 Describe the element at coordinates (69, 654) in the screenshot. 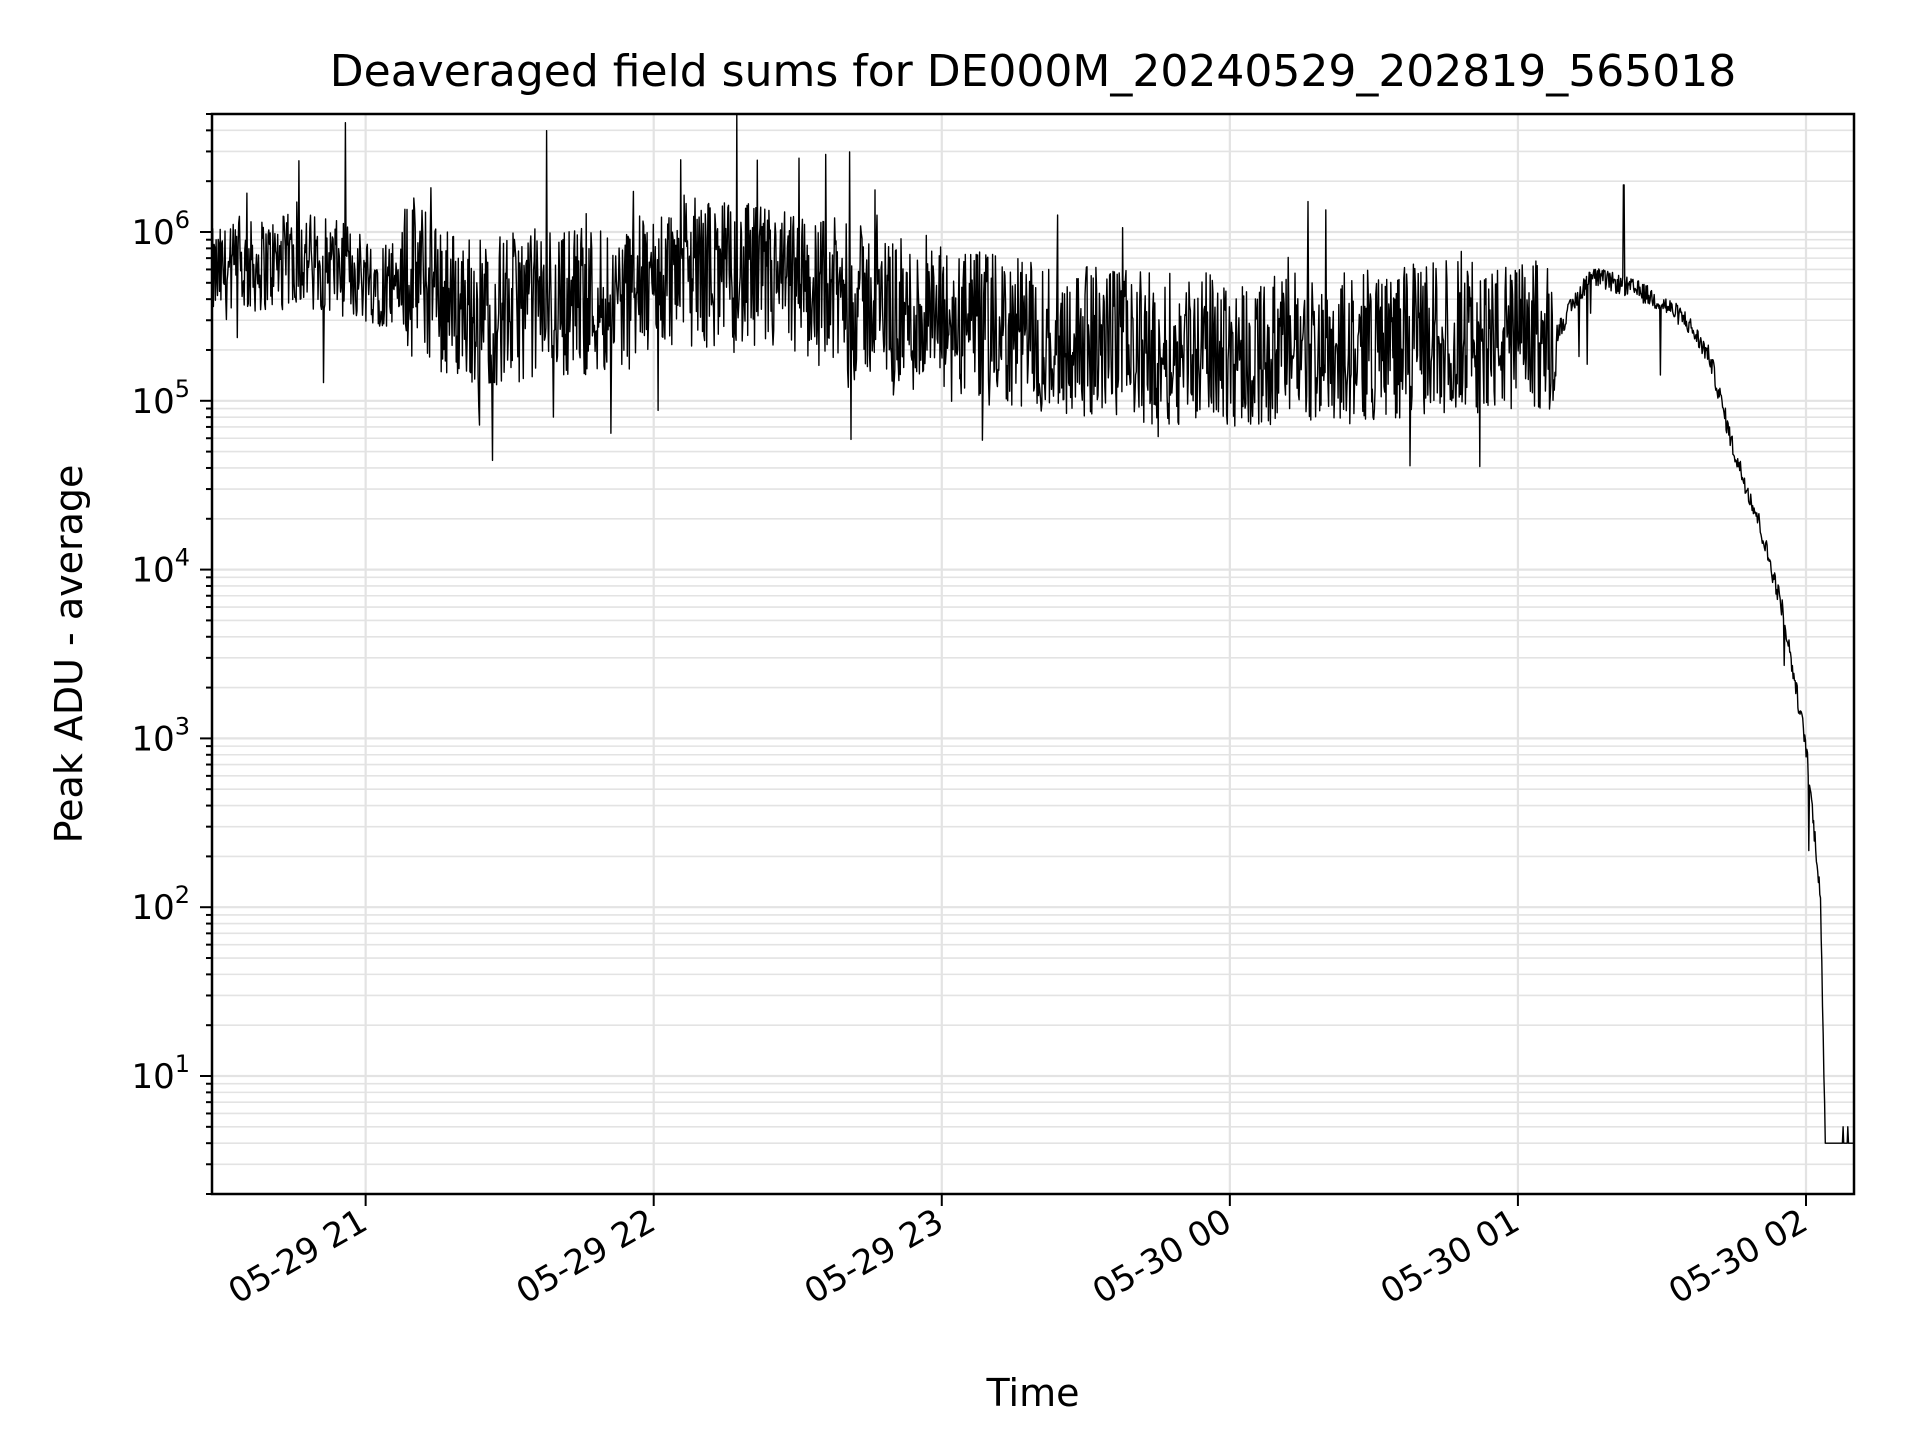

I see `y-axis-label: Peak ADU - average` at that location.